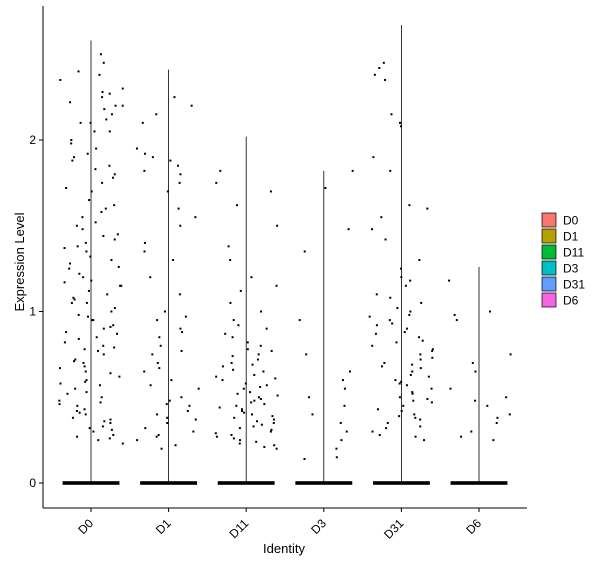 This screenshot has width=600, height=568. What do you see at coordinates (549, 284) in the screenshot?
I see `legend-key-d31` at bounding box center [549, 284].